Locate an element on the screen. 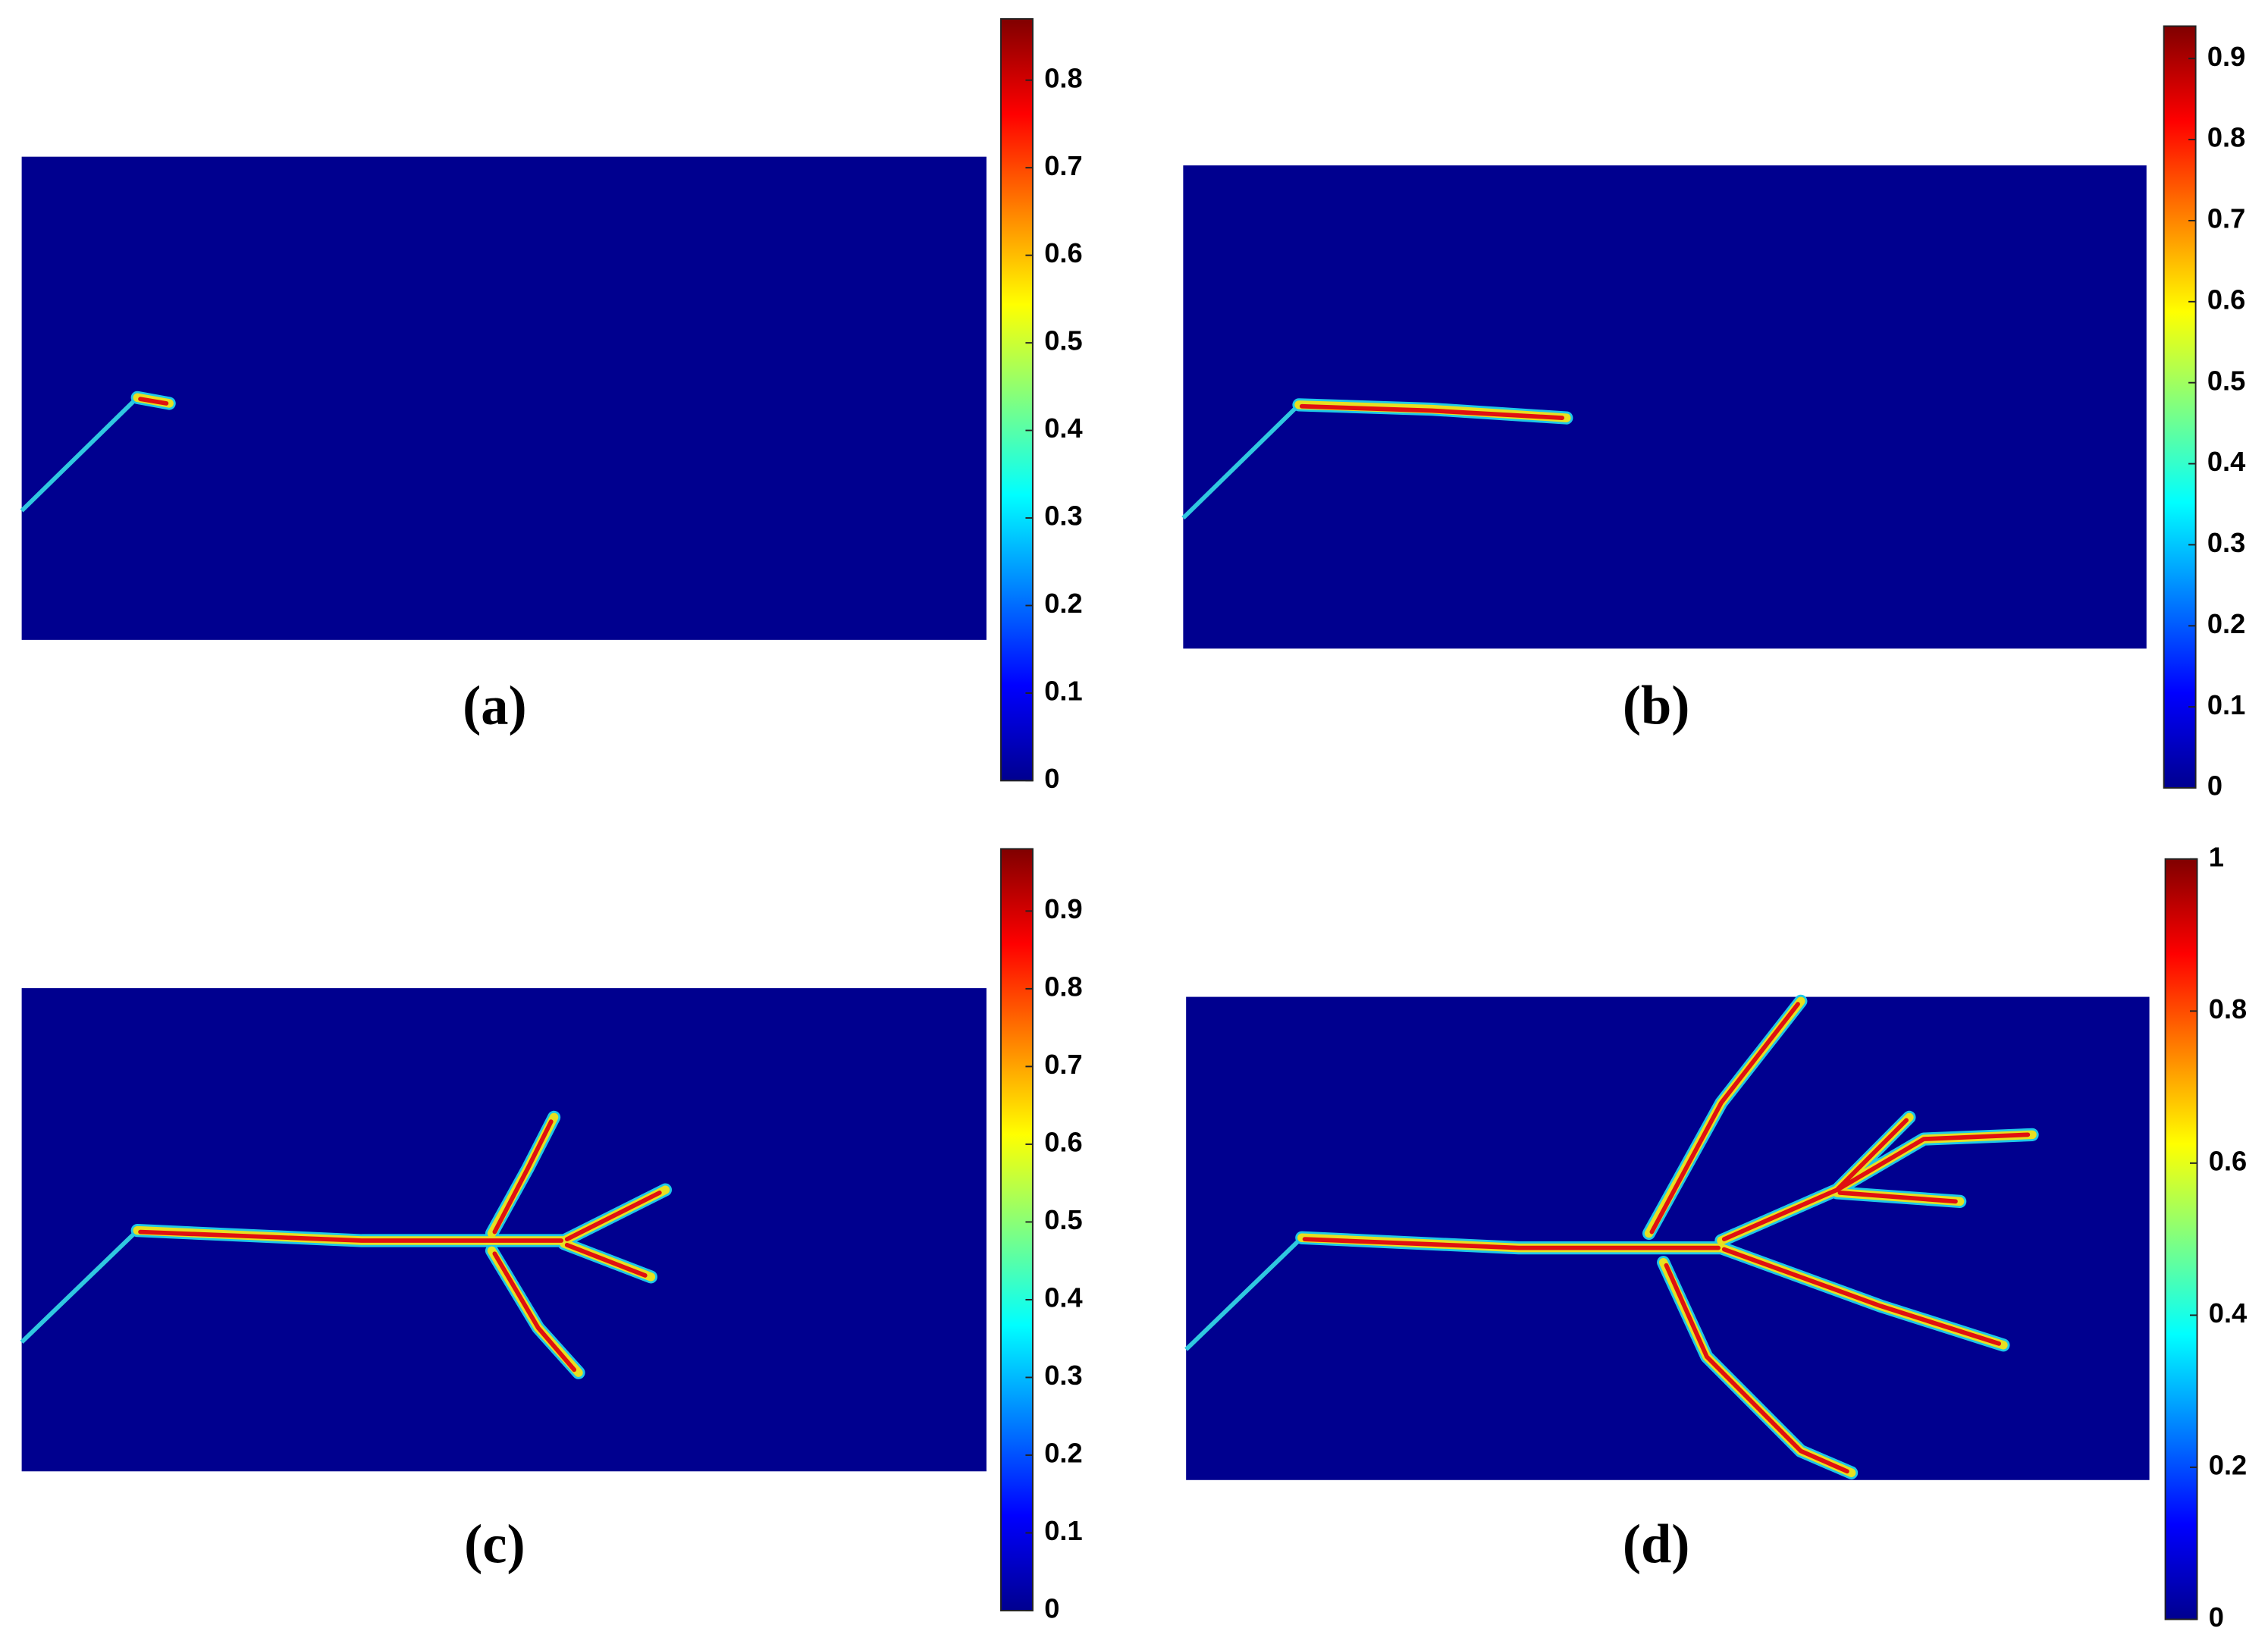 The width and height of the screenshot is (2268, 1644). plate-c is located at coordinates (503, 1230).